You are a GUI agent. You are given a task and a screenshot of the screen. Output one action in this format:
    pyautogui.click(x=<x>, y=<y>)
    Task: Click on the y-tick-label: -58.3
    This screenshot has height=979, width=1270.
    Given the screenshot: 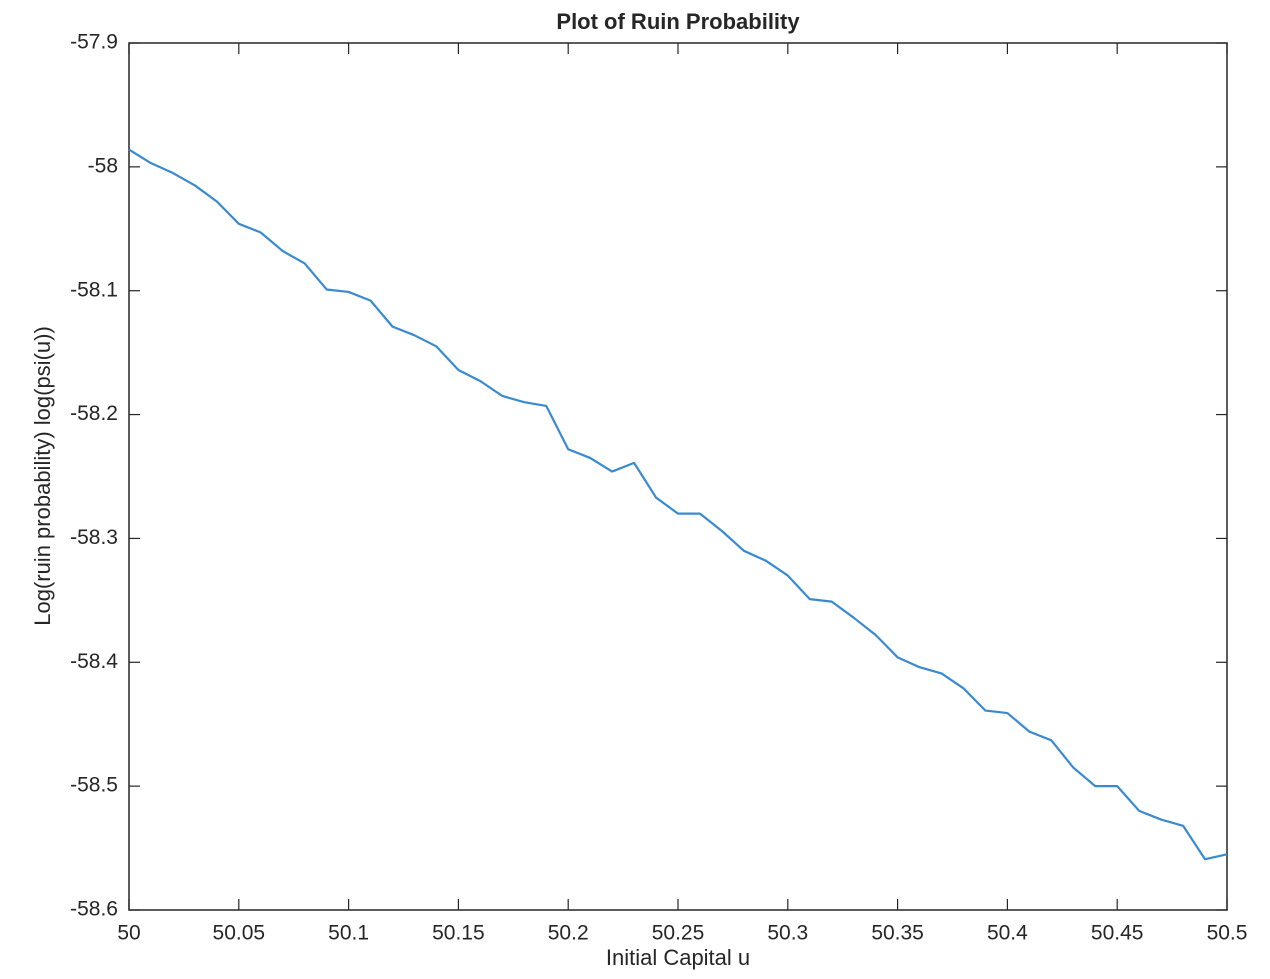 What is the action you would take?
    pyautogui.click(x=94, y=537)
    